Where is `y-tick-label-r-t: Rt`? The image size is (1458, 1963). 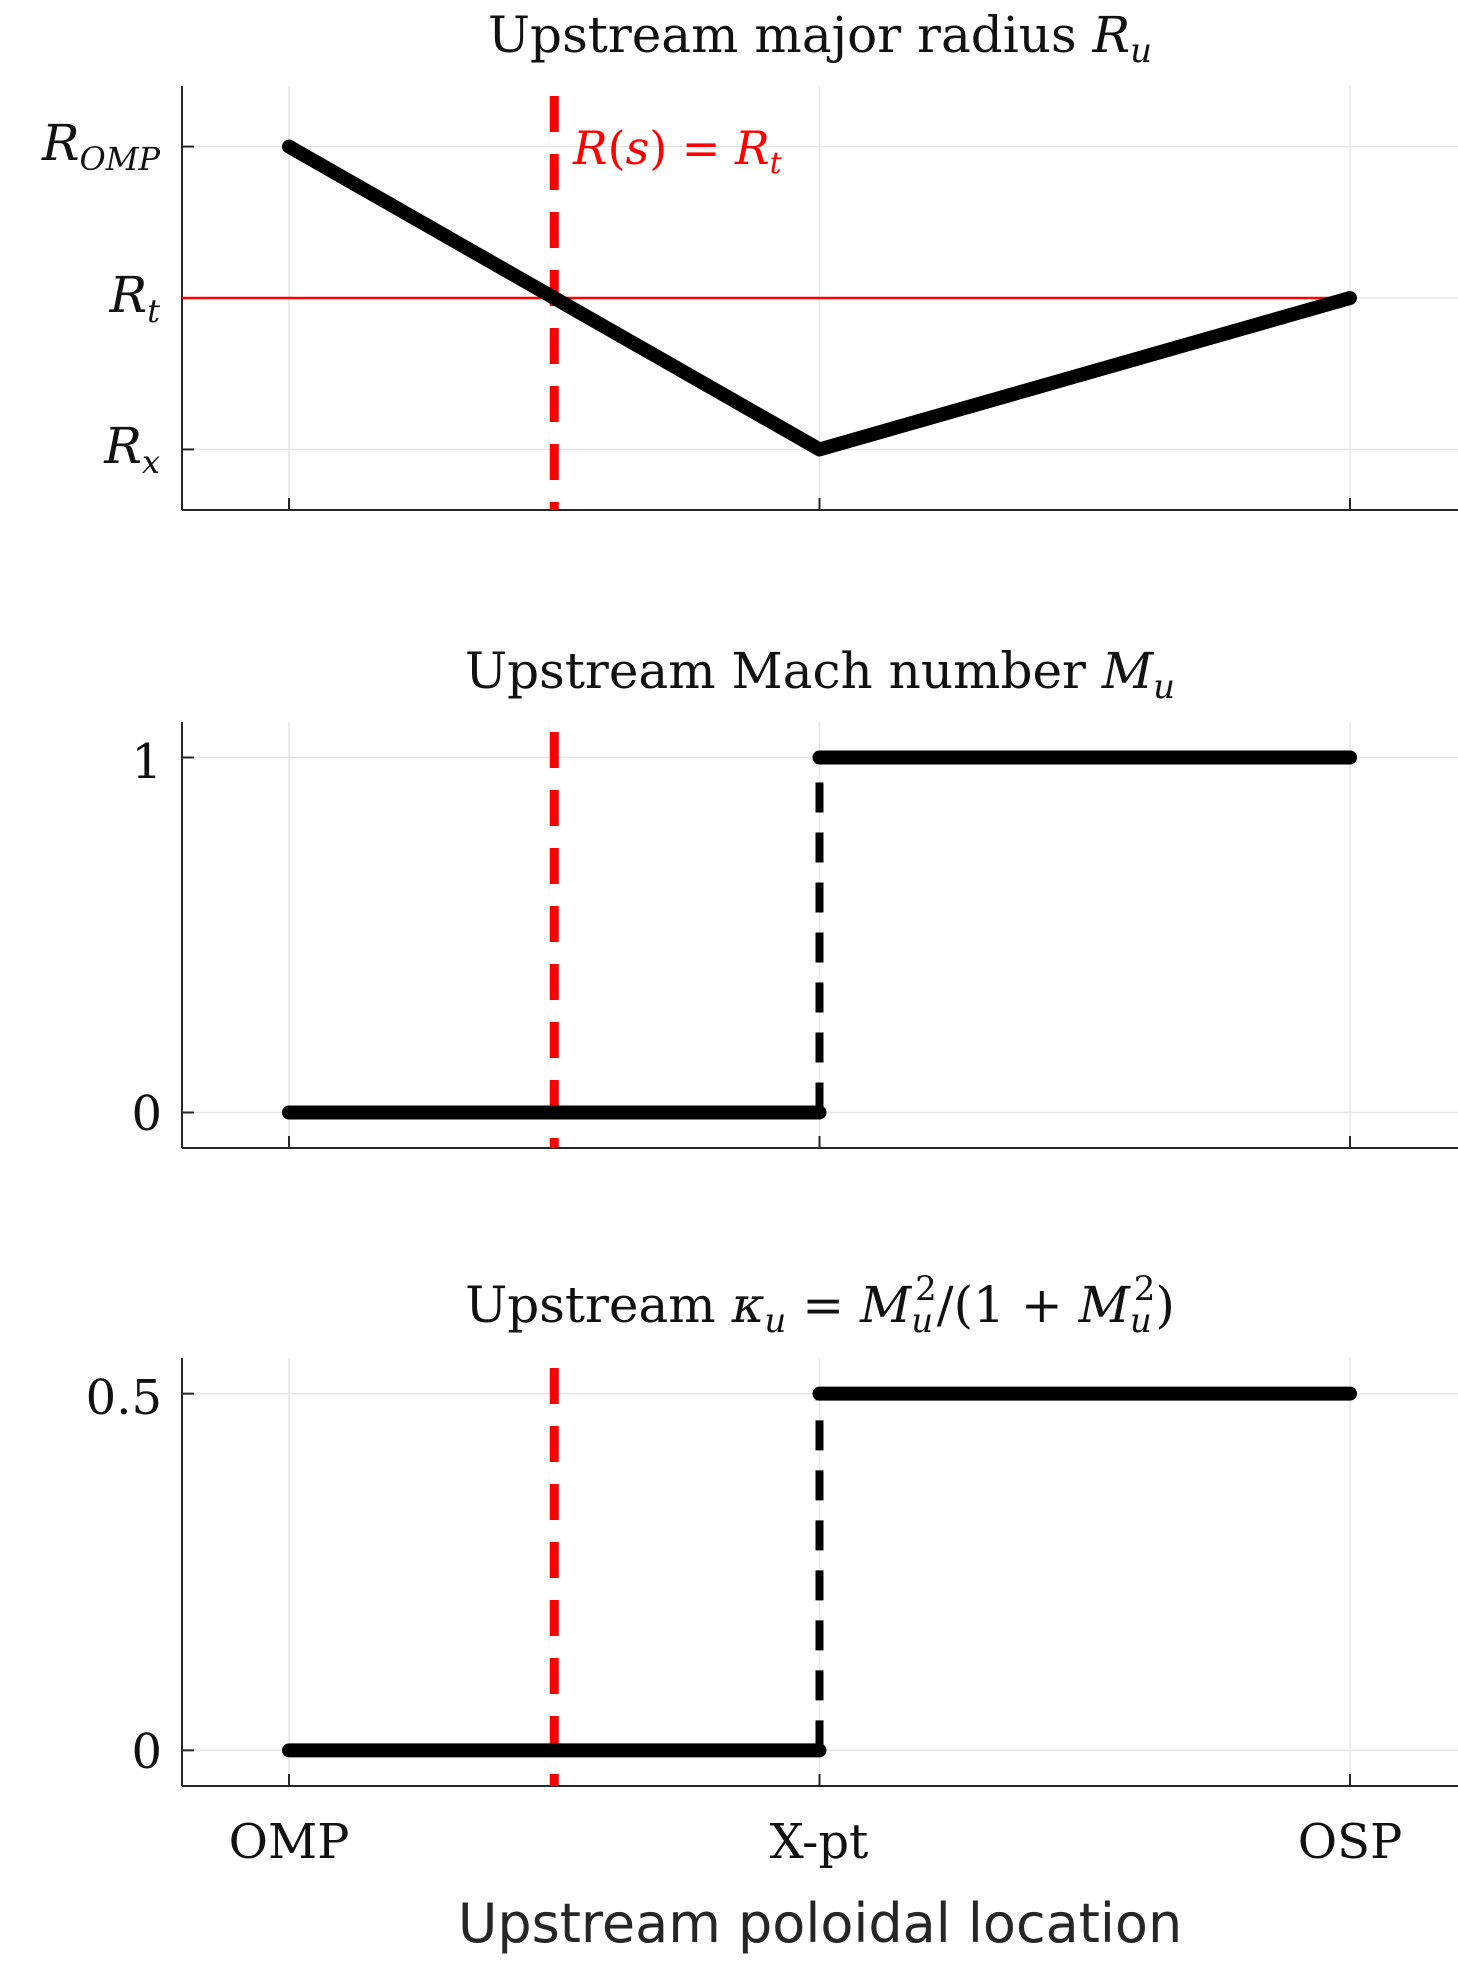
y-tick-label-r-t: Rt is located at coordinates (134, 298).